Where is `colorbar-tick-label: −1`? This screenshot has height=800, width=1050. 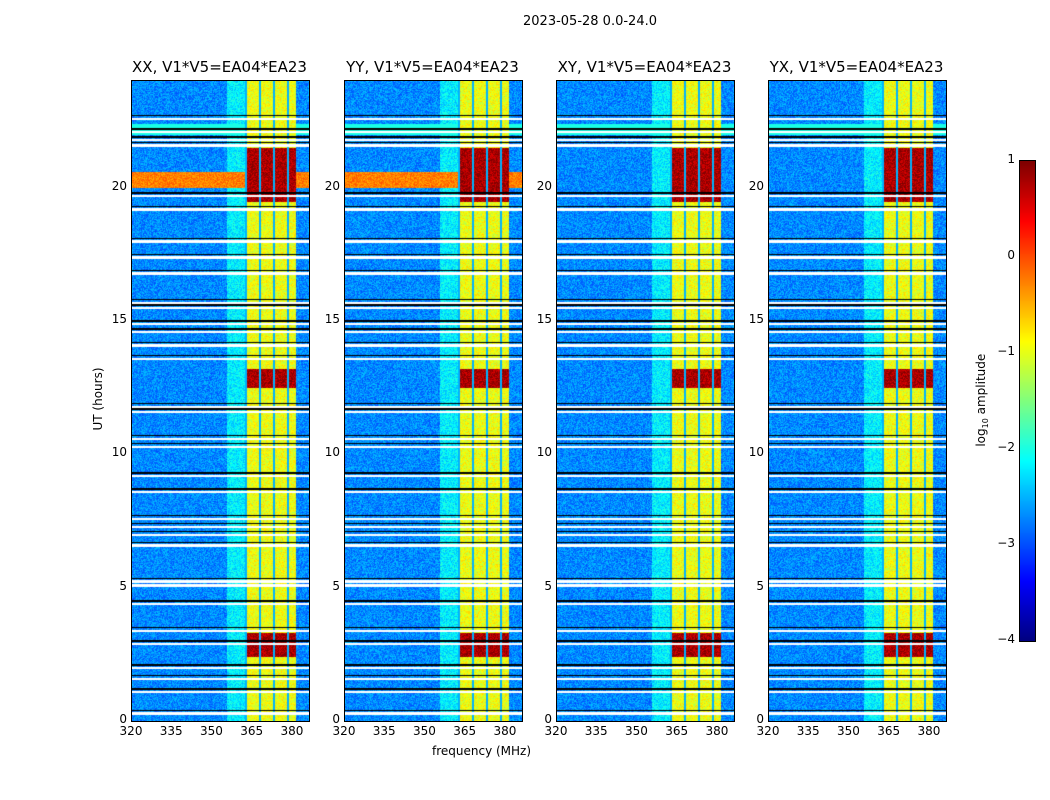 colorbar-tick-label: −1 is located at coordinates (1006, 351).